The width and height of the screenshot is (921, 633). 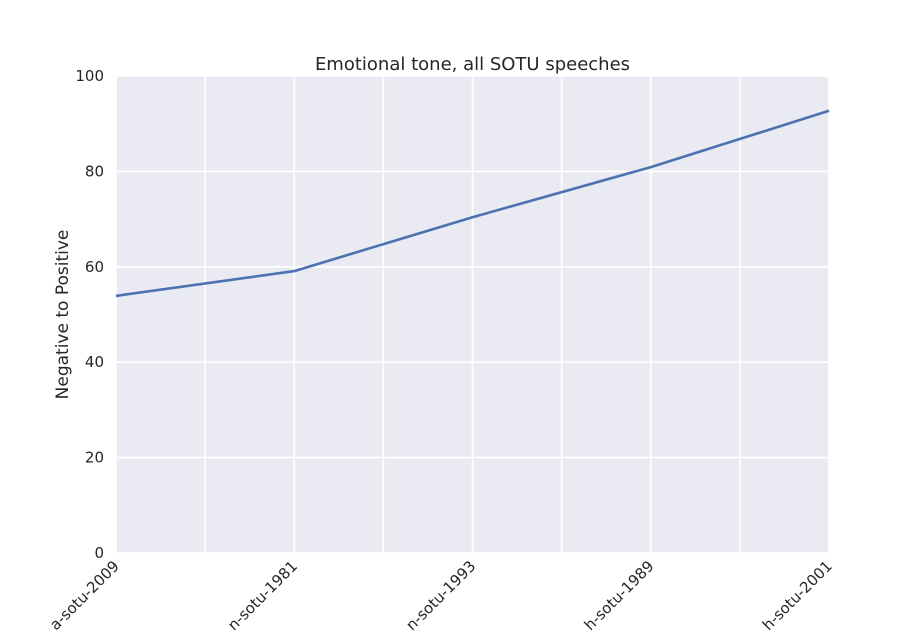 What do you see at coordinates (94, 171) in the screenshot?
I see `y-tick-label: 80` at bounding box center [94, 171].